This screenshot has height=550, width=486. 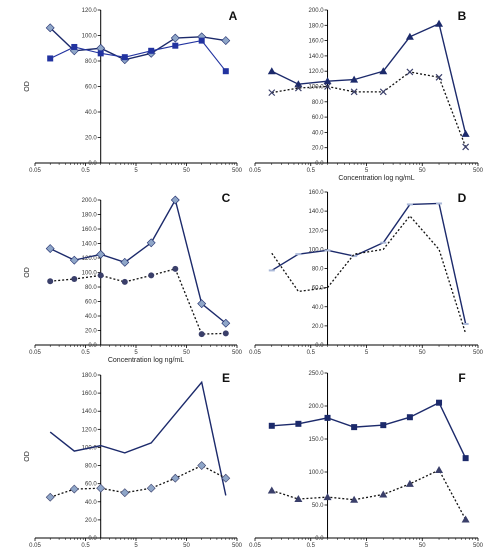 What do you see at coordinates (237, 171) in the screenshot?
I see `panel-a-x-tick-label: 500` at bounding box center [237, 171].